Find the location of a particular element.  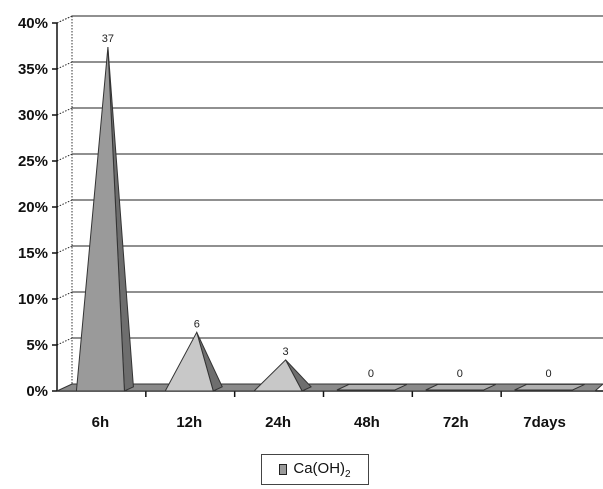

data-label: 37 is located at coordinates (108, 39).